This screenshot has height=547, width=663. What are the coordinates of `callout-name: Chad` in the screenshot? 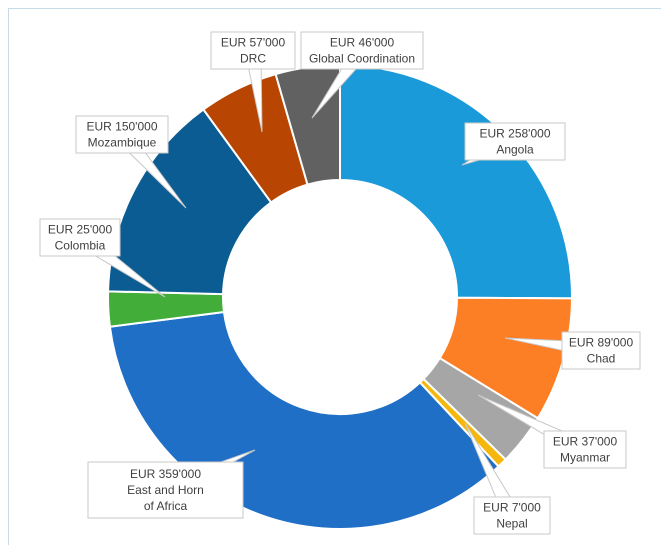 It's located at (601, 359).